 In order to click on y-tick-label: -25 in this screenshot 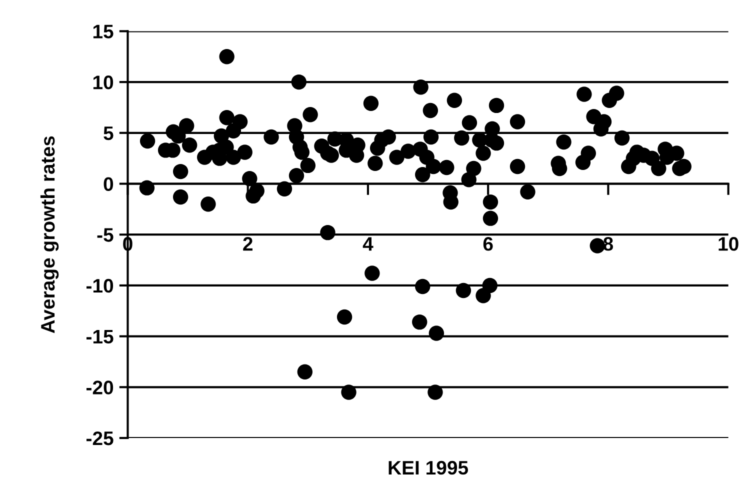, I will do `click(100, 438)`.